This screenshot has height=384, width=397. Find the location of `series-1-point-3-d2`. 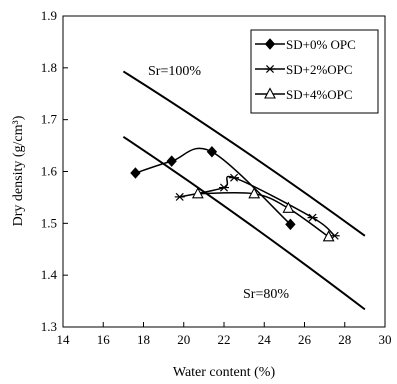

series-1-point-3-d2 is located at coordinates (312, 217).